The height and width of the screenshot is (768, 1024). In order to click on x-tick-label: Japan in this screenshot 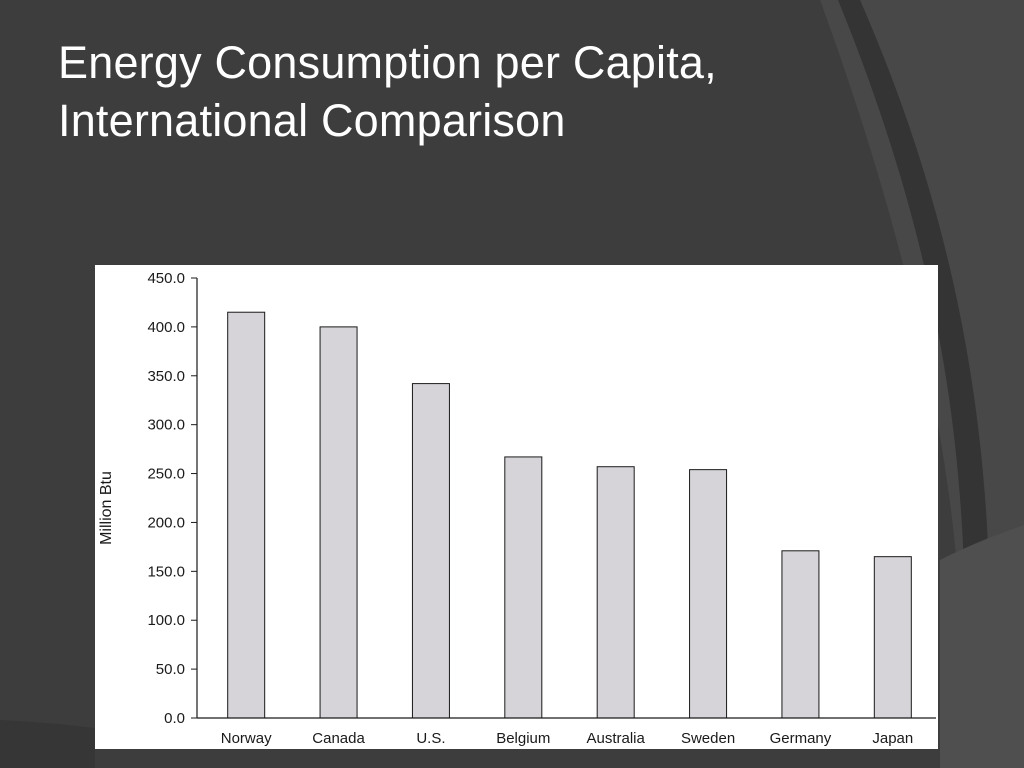, I will do `click(892, 738)`.